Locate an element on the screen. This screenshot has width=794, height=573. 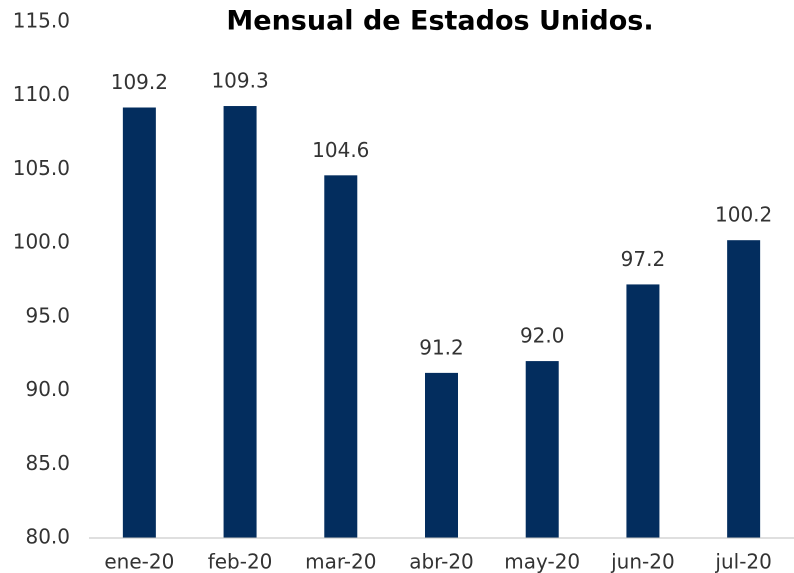
data-label: 104.6 is located at coordinates (340, 150).